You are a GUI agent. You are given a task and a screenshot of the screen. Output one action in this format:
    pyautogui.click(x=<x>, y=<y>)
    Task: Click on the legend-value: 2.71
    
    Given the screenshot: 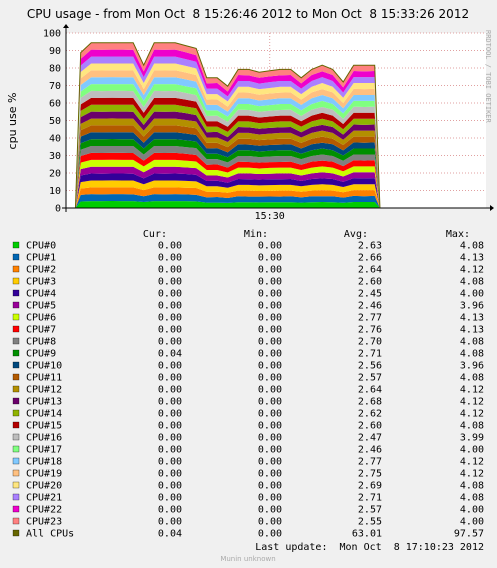 What is the action you would take?
    pyautogui.click(x=370, y=498)
    